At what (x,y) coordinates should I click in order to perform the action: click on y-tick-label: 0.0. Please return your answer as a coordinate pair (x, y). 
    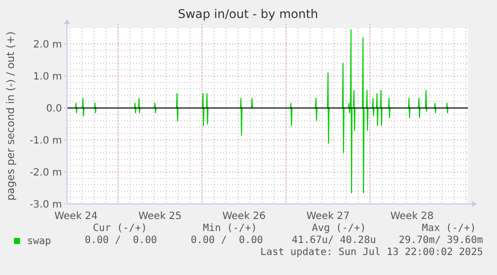
    Looking at the image, I should click on (54, 109).